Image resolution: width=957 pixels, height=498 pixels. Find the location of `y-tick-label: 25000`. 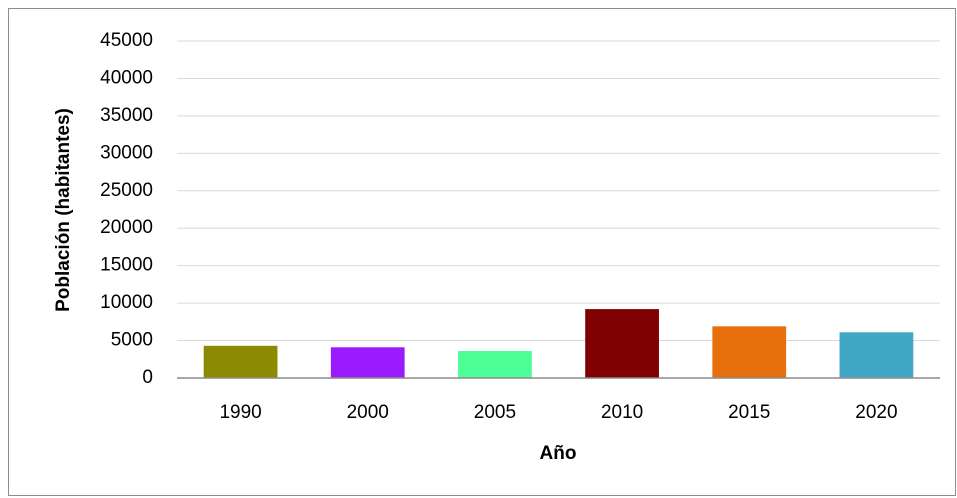

y-tick-label: 25000 is located at coordinates (126, 190).